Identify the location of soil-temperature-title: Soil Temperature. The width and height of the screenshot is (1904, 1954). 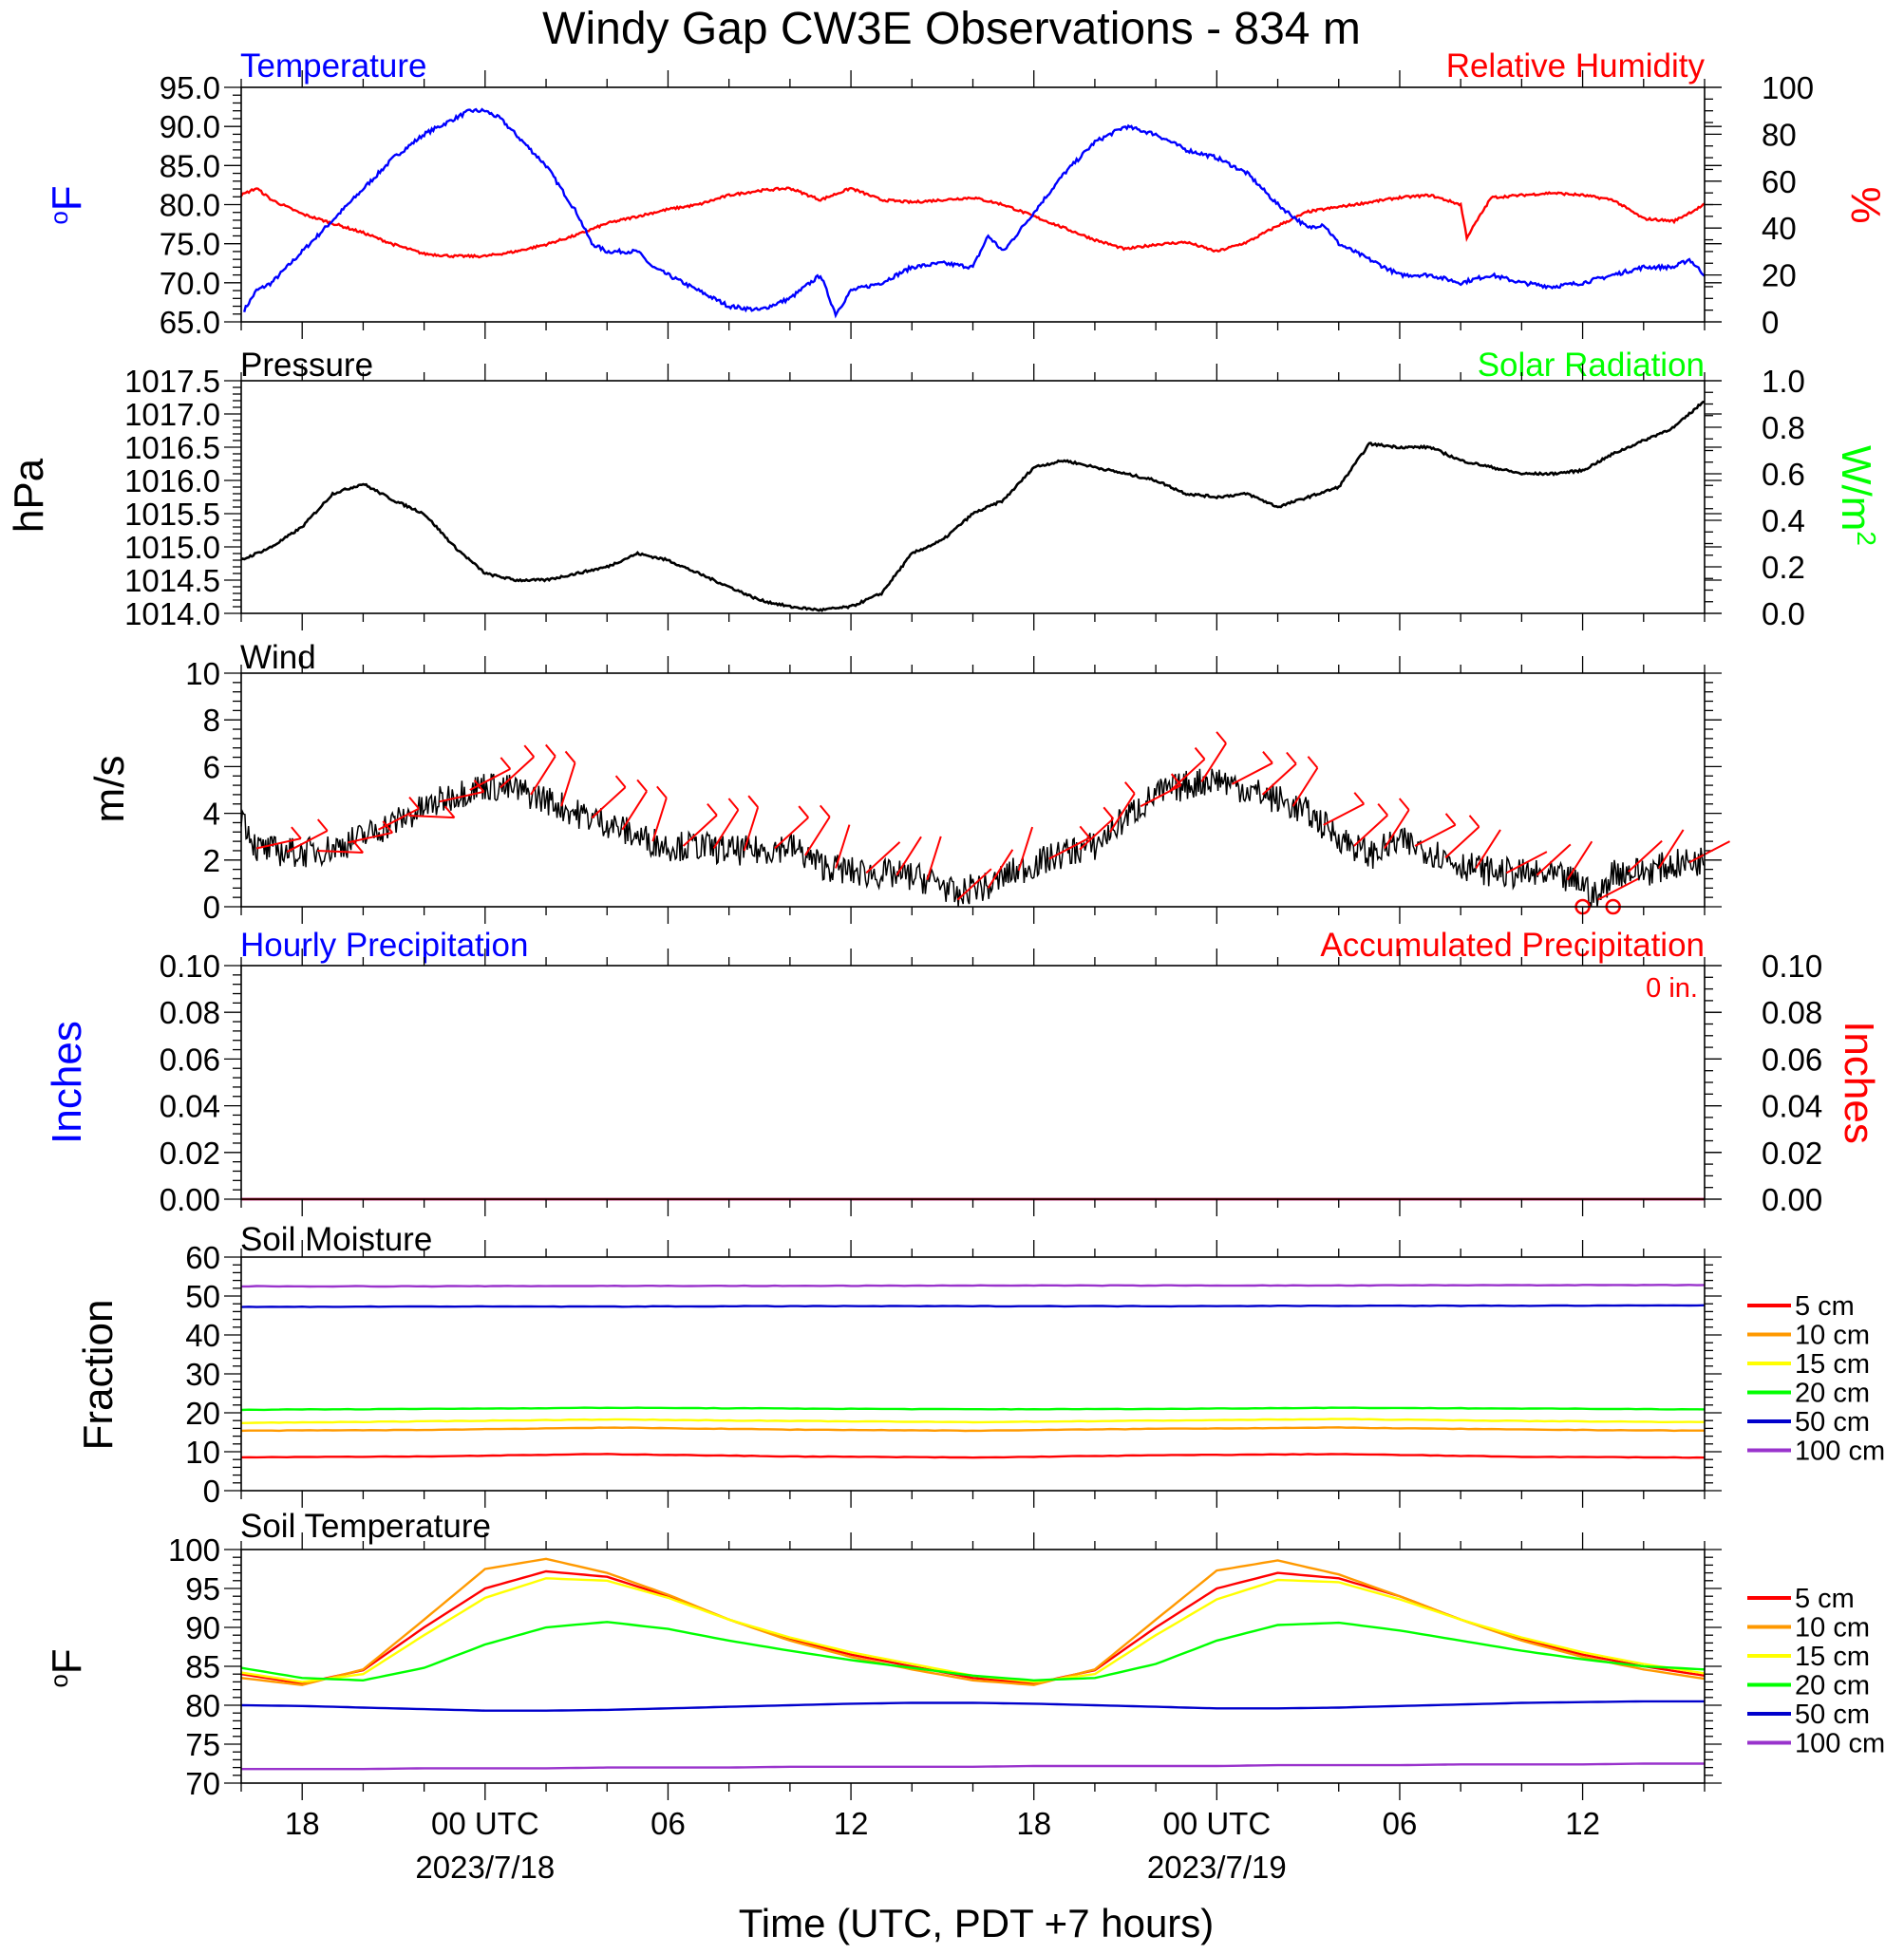
(366, 1526).